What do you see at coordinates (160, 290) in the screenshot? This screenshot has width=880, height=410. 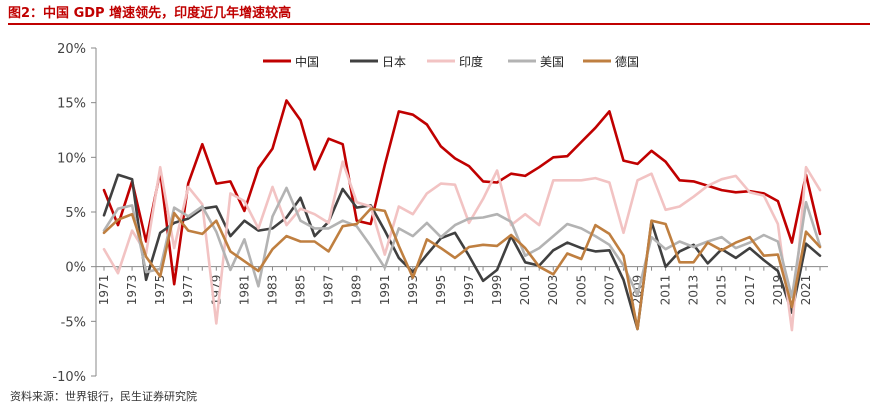 I see `x-tick-label: 1975` at bounding box center [160, 290].